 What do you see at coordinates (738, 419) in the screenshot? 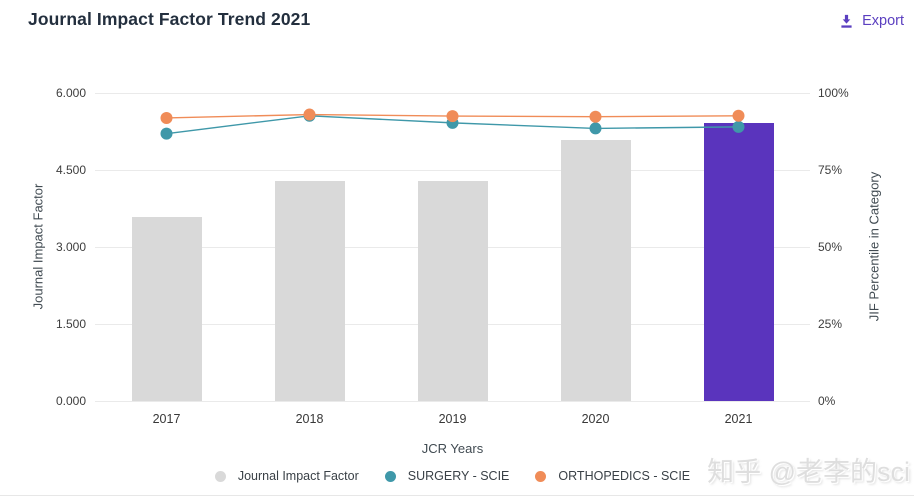
I see `x-tick-label: 2021` at bounding box center [738, 419].